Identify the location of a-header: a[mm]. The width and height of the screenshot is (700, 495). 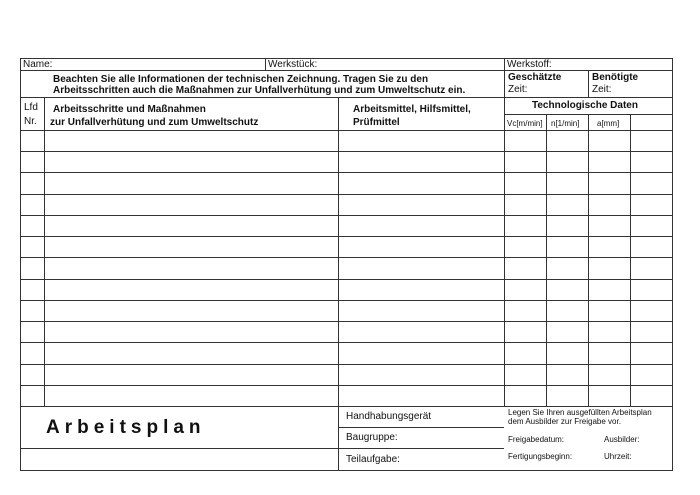
(608, 123).